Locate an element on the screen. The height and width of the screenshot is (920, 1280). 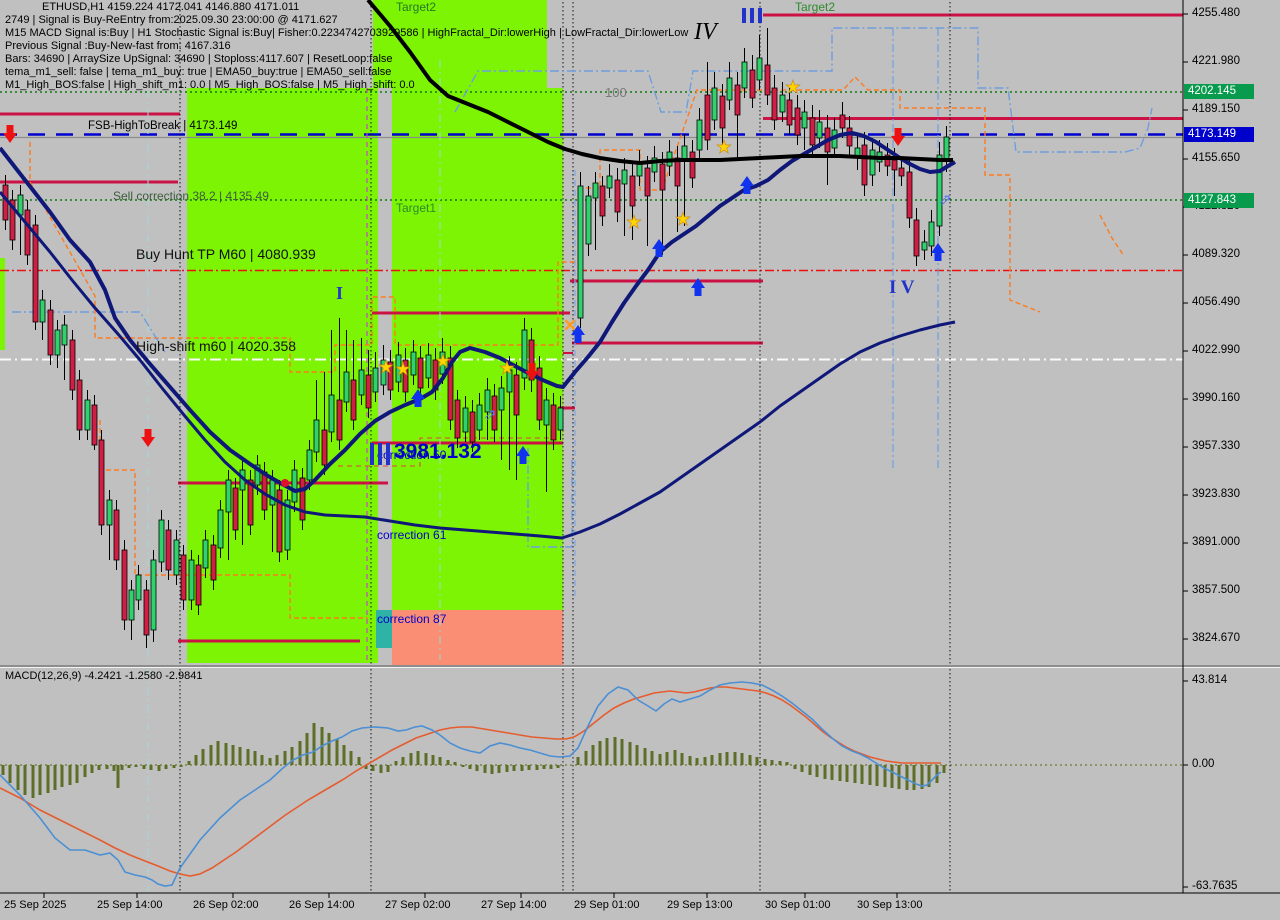
time-axis-label: 30 Sep 13:00 is located at coordinates (890, 905).